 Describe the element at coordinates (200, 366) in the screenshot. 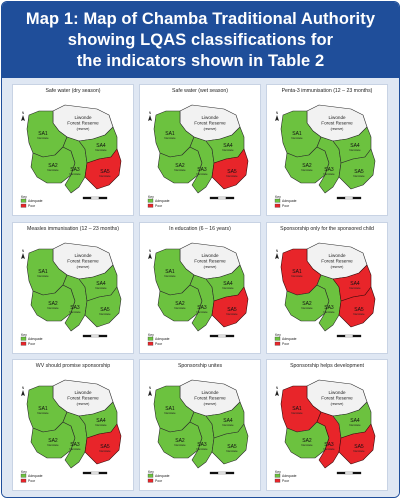

I see `panel-title: Sponsorship unites` at that location.